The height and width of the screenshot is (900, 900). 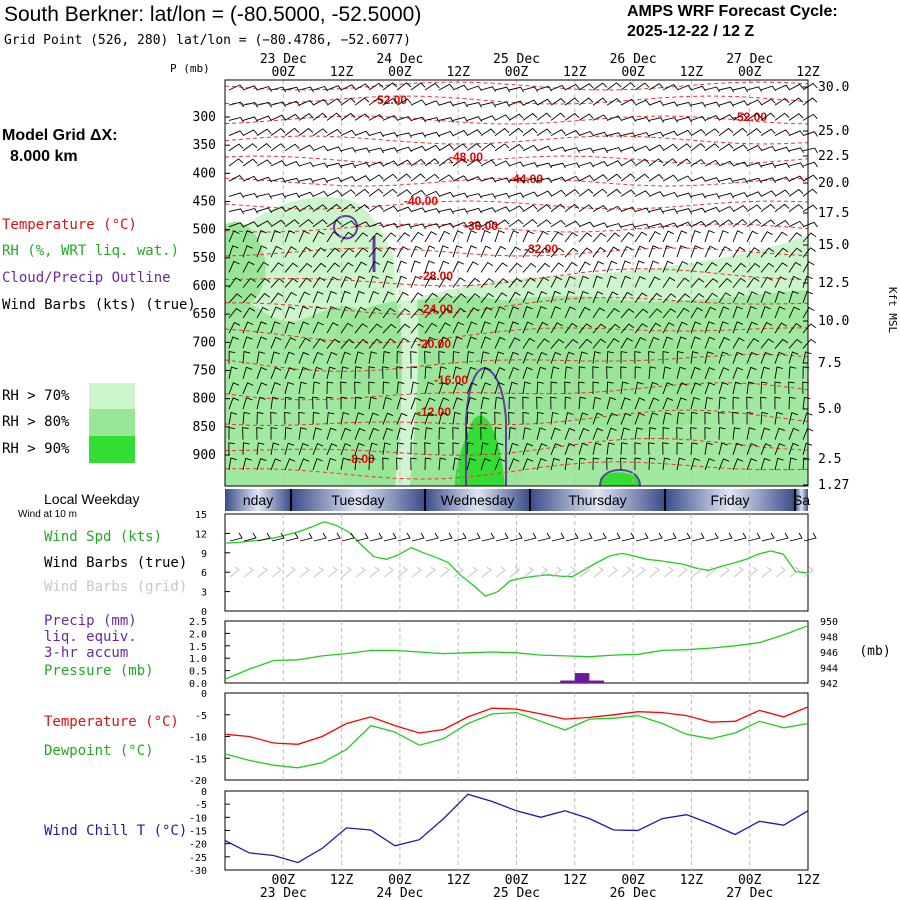 What do you see at coordinates (829, 669) in the screenshot?
I see `pressure-tick: 944` at bounding box center [829, 669].